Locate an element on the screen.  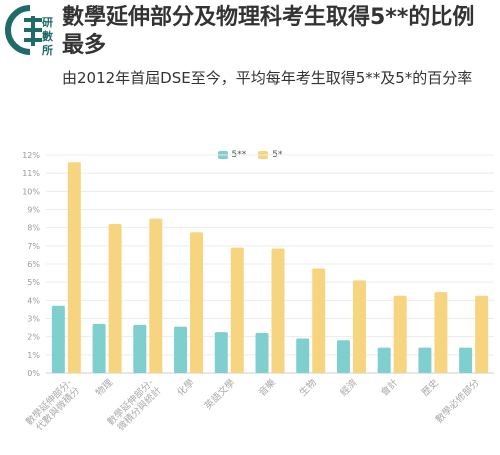
y-tick-label: 1% is located at coordinates (33, 355).